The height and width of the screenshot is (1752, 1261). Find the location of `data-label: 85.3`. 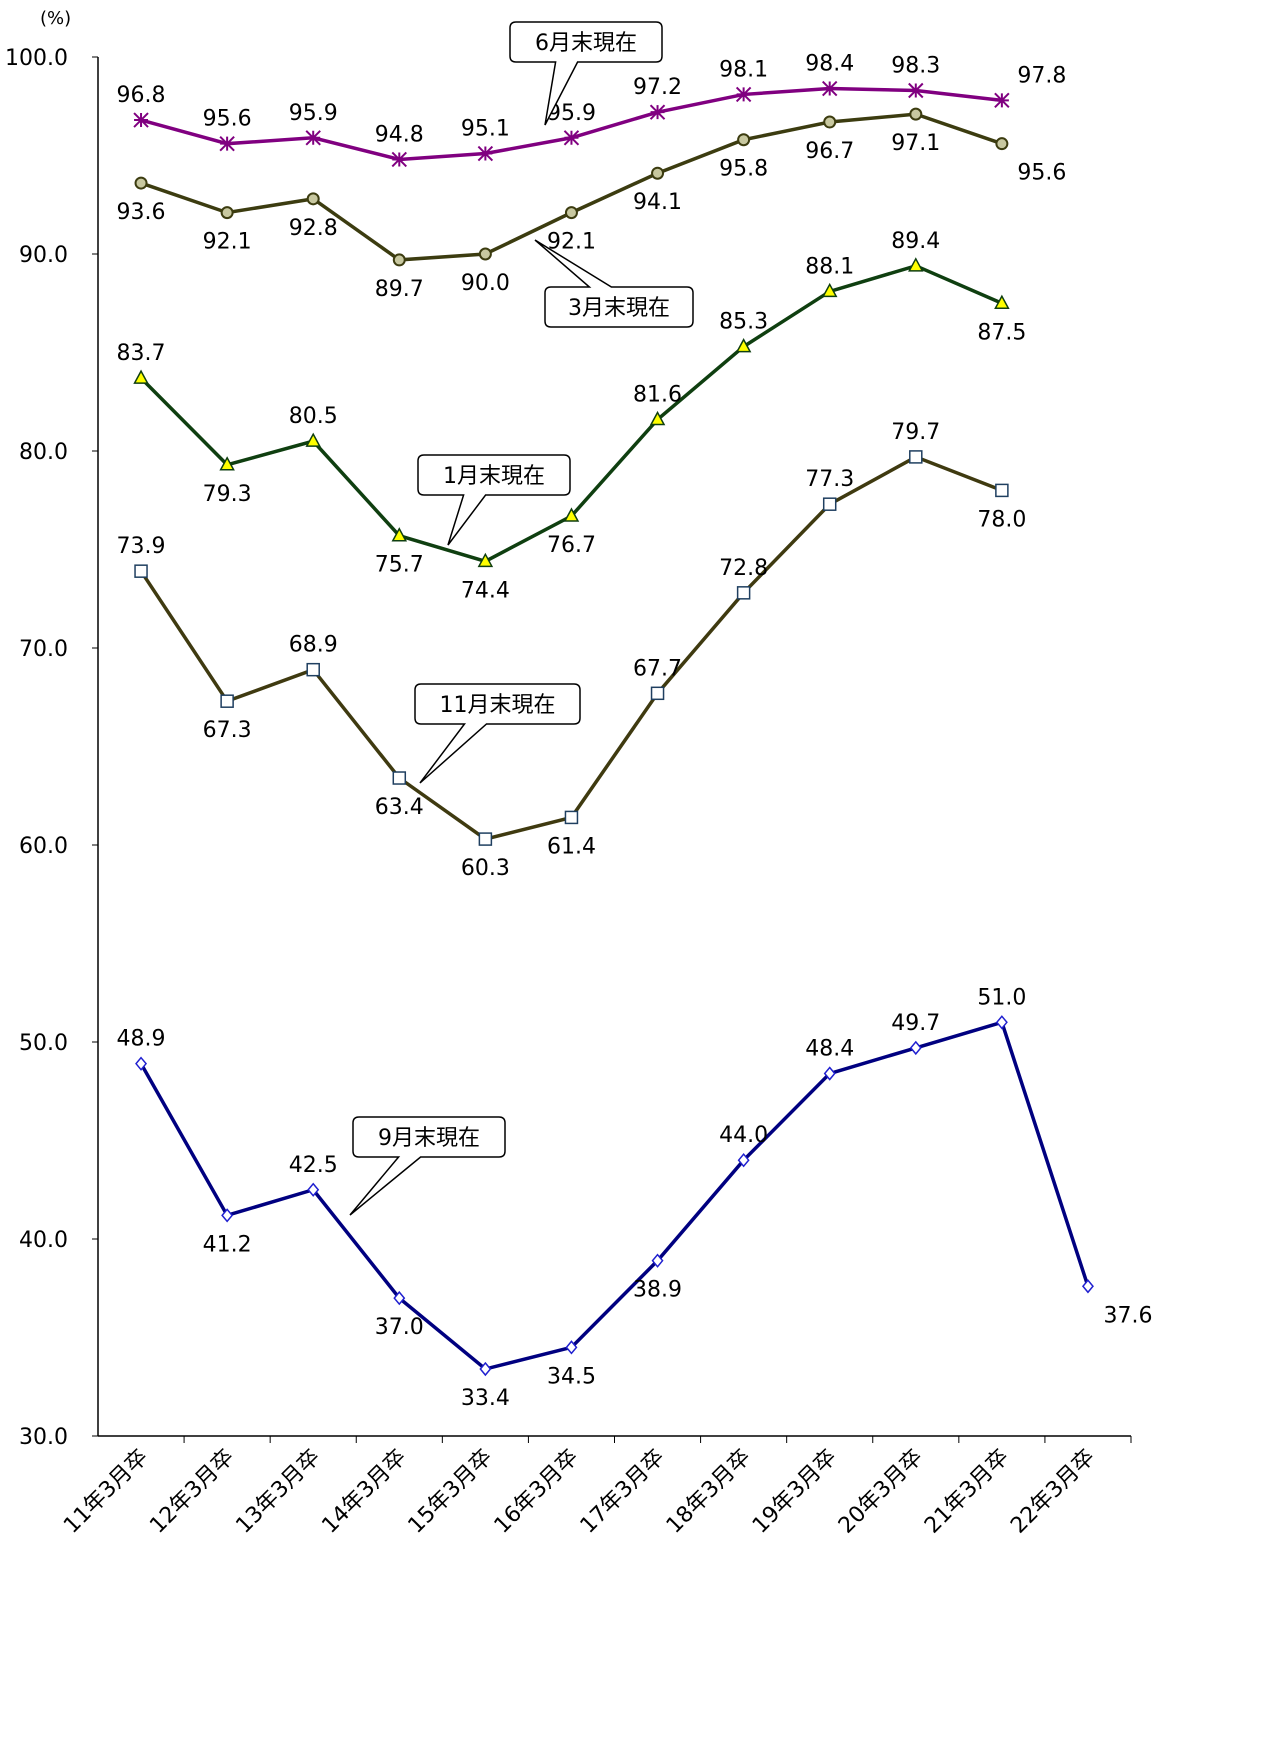

data-label: 85.3 is located at coordinates (743, 322).